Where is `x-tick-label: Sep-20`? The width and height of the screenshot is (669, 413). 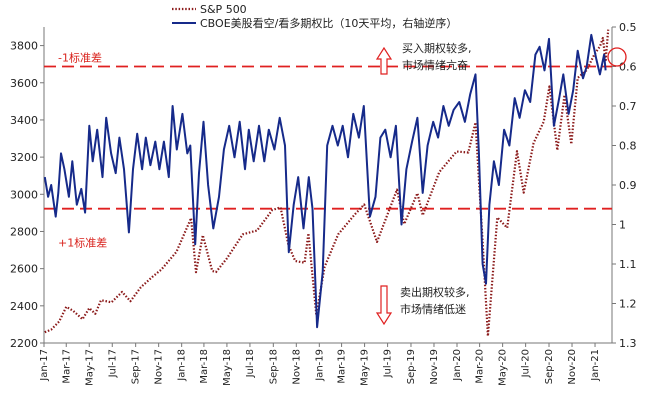 x-tick-label: Sep-20 is located at coordinates (549, 366).